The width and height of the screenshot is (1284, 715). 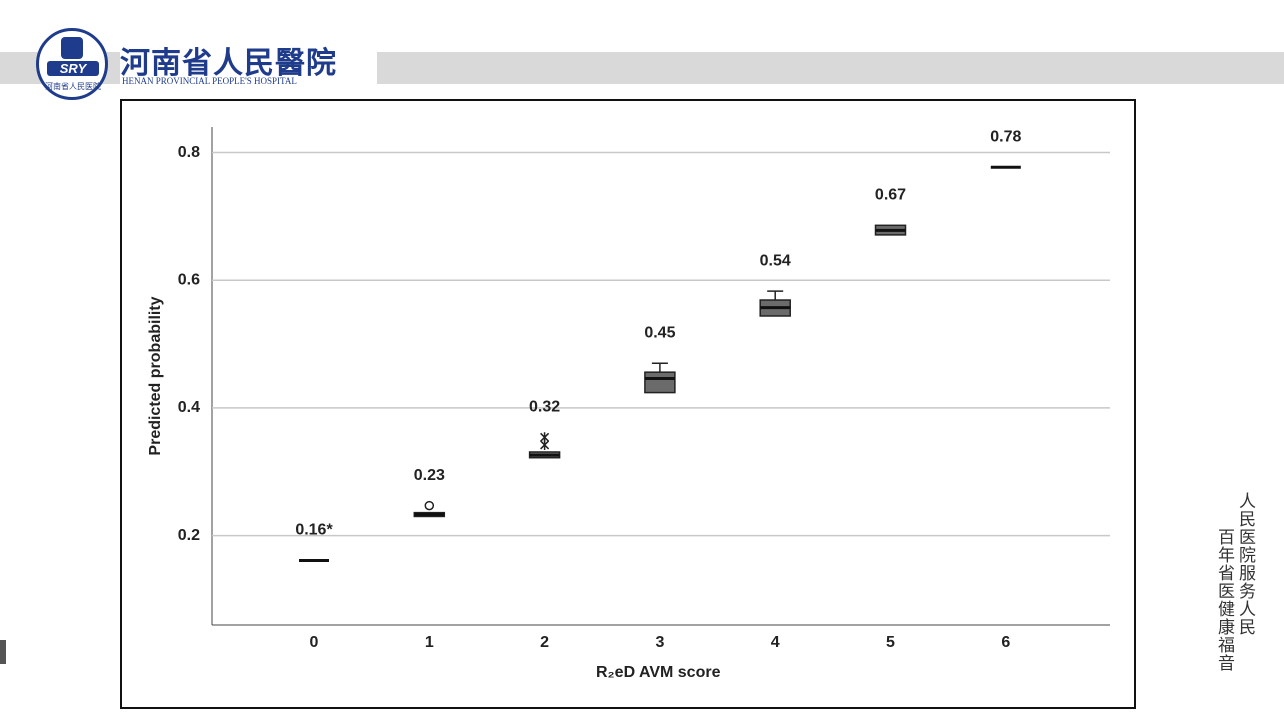 I want to click on side-text: 百年省医健康福音, so click(x=1224, y=600).